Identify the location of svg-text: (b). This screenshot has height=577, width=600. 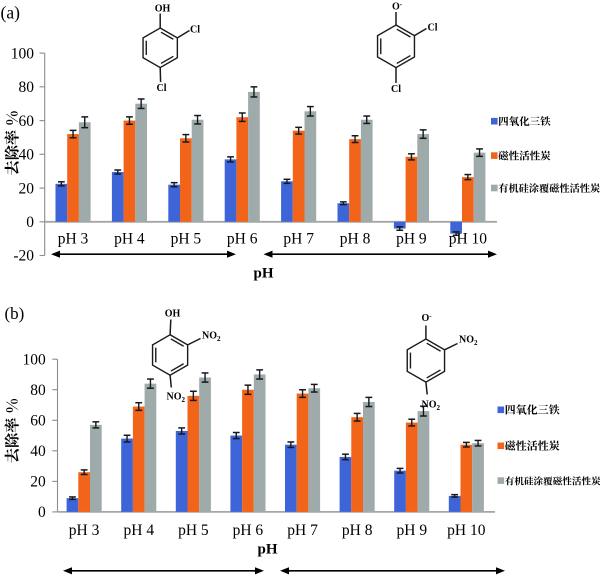
(15, 313).